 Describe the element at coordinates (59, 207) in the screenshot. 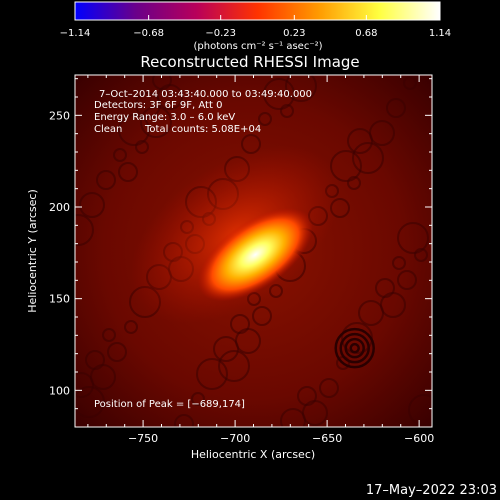

I see `y-tick-label: 200` at that location.